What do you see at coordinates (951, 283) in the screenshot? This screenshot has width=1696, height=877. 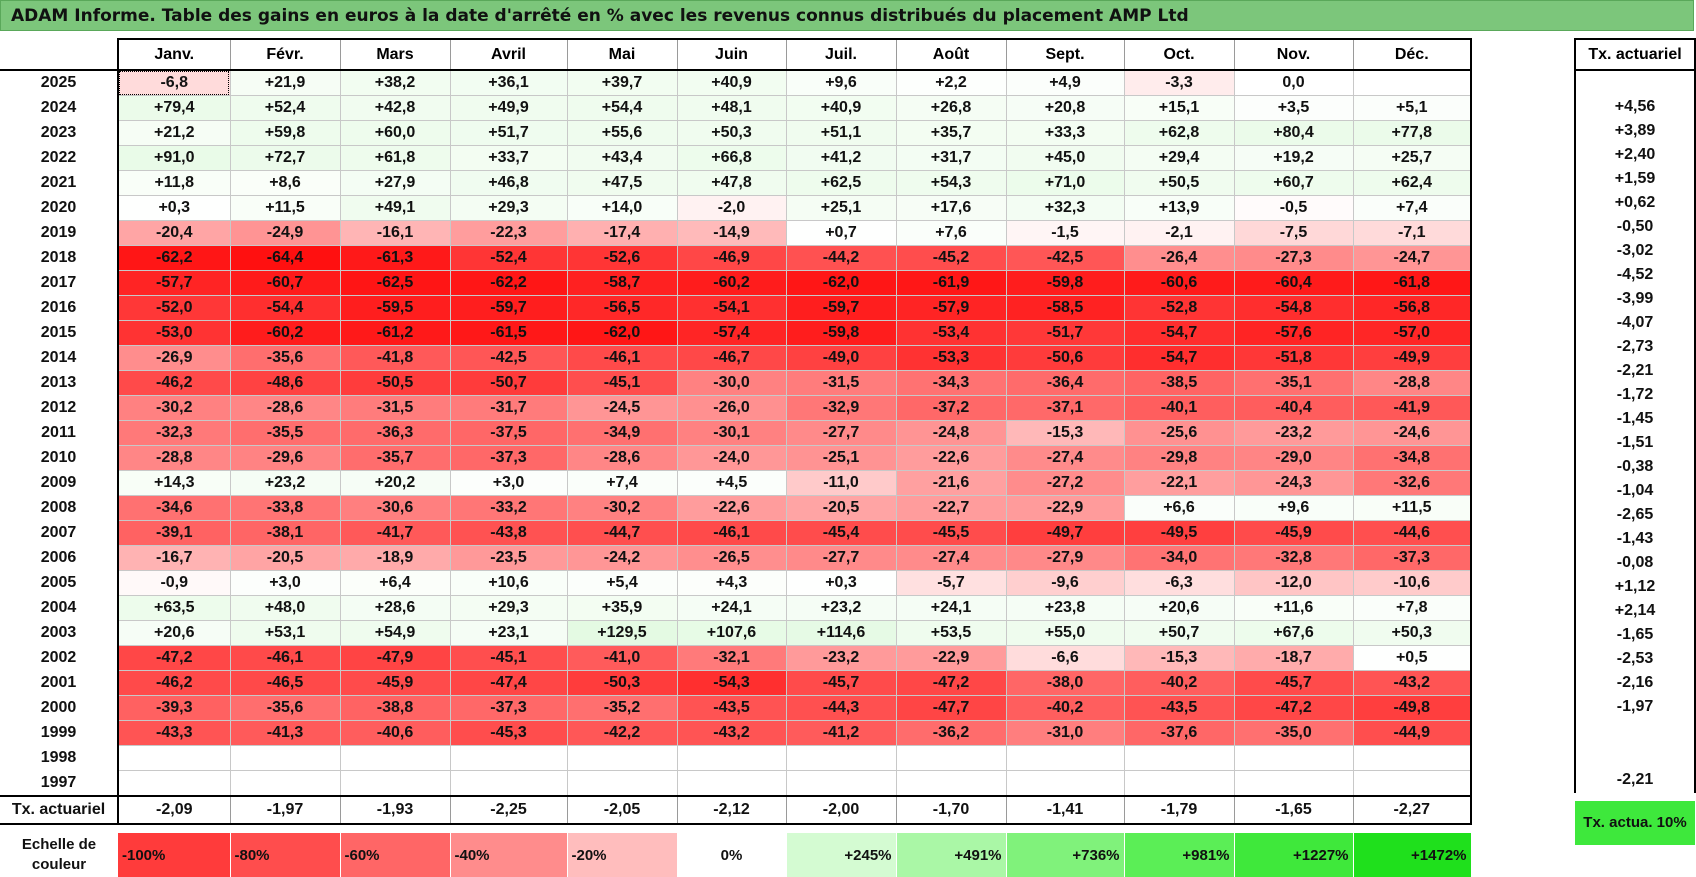 I see `heatmap-cell: -61,9` at bounding box center [951, 283].